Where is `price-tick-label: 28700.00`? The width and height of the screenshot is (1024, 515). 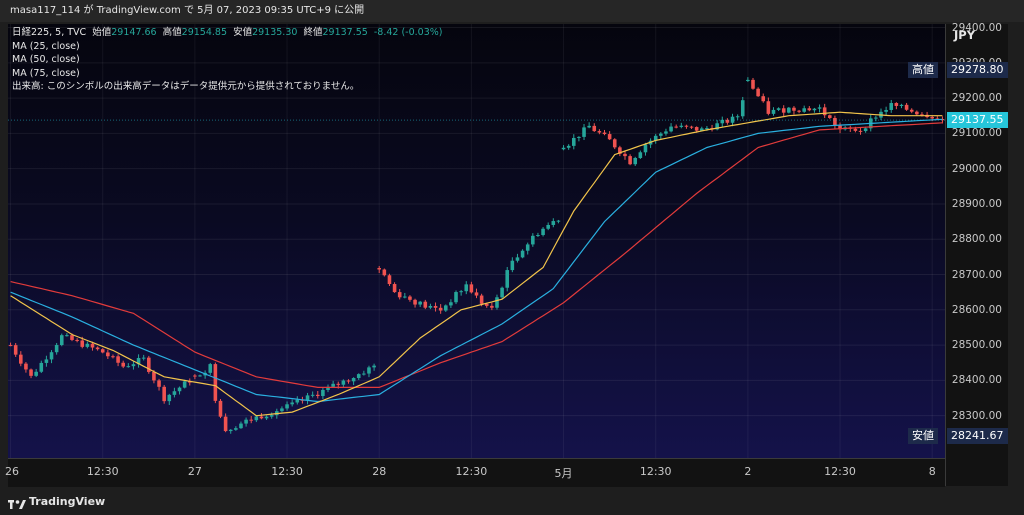 price-tick-label: 28700.00 is located at coordinates (976, 274).